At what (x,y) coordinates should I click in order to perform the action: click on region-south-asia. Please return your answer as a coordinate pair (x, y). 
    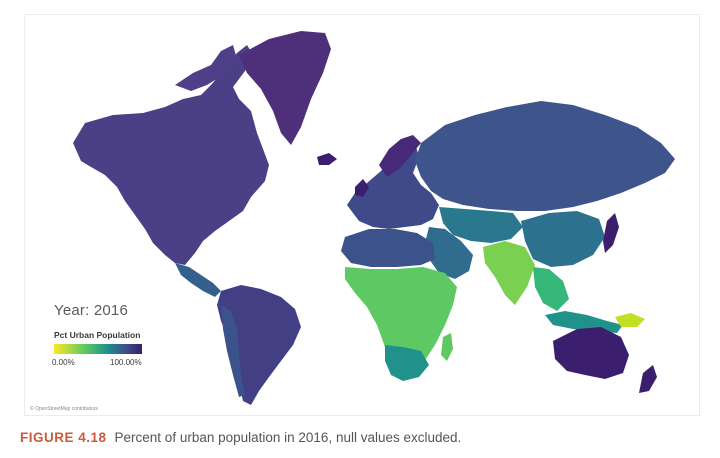
    Looking at the image, I should click on (509, 273).